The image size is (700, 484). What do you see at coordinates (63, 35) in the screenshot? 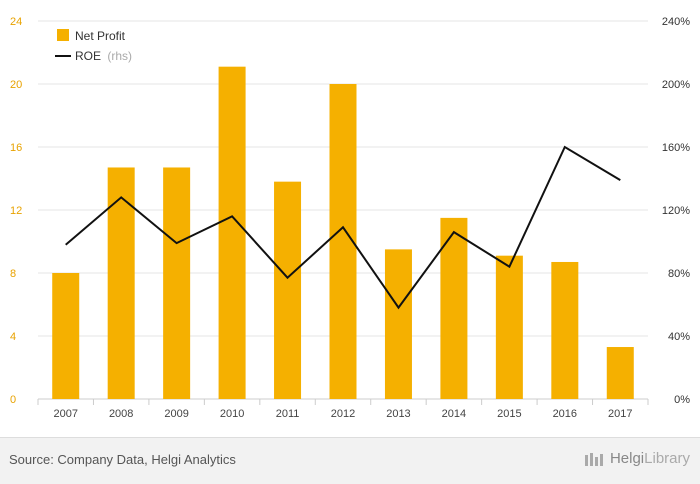
I see `legend-swatch-net-profit` at bounding box center [63, 35].